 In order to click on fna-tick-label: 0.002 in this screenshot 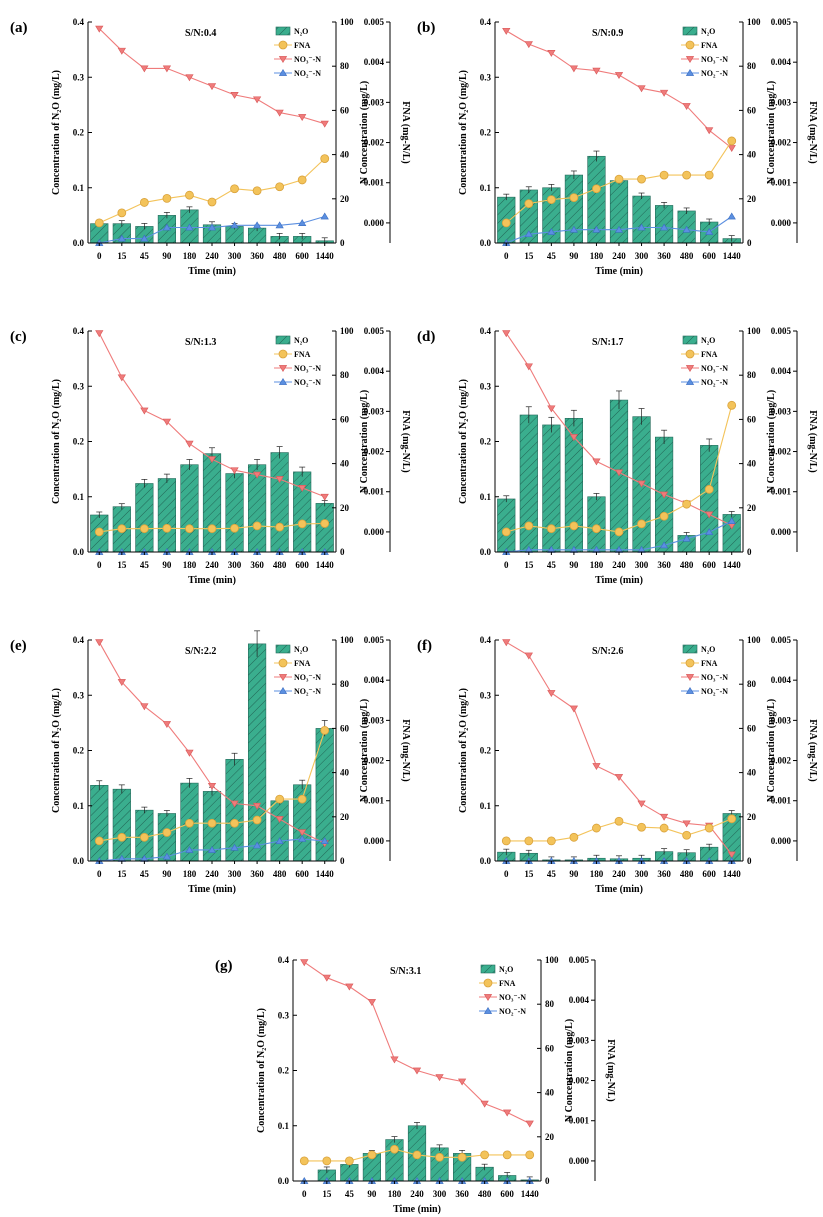, I will do `click(374, 761)`.